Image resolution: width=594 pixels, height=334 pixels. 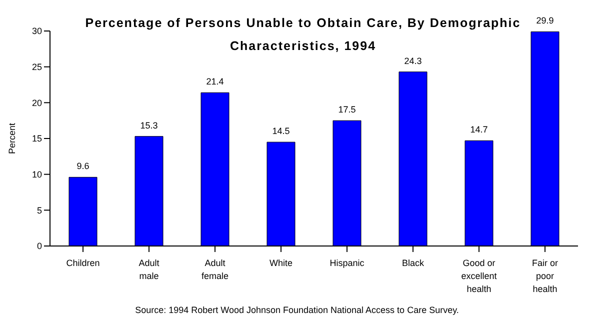 I want to click on chart-title: Percentage of Persons Unable to Obtain Care, By Demographic Characteristics, 1994, so click(x=303, y=34).